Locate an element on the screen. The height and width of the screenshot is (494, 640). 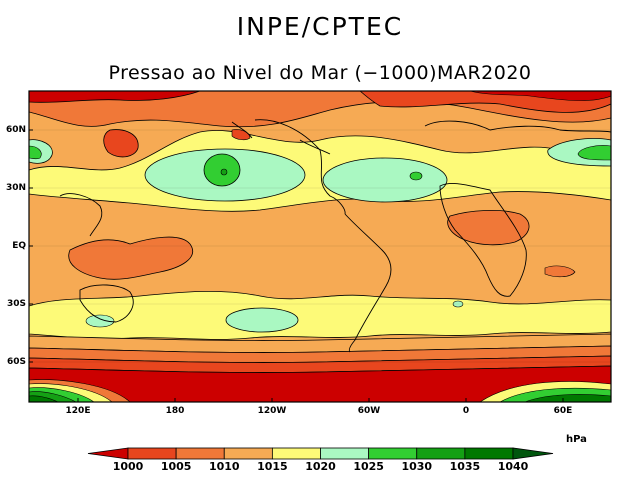
lat-label-60n: 60N is located at coordinates (15, 130).